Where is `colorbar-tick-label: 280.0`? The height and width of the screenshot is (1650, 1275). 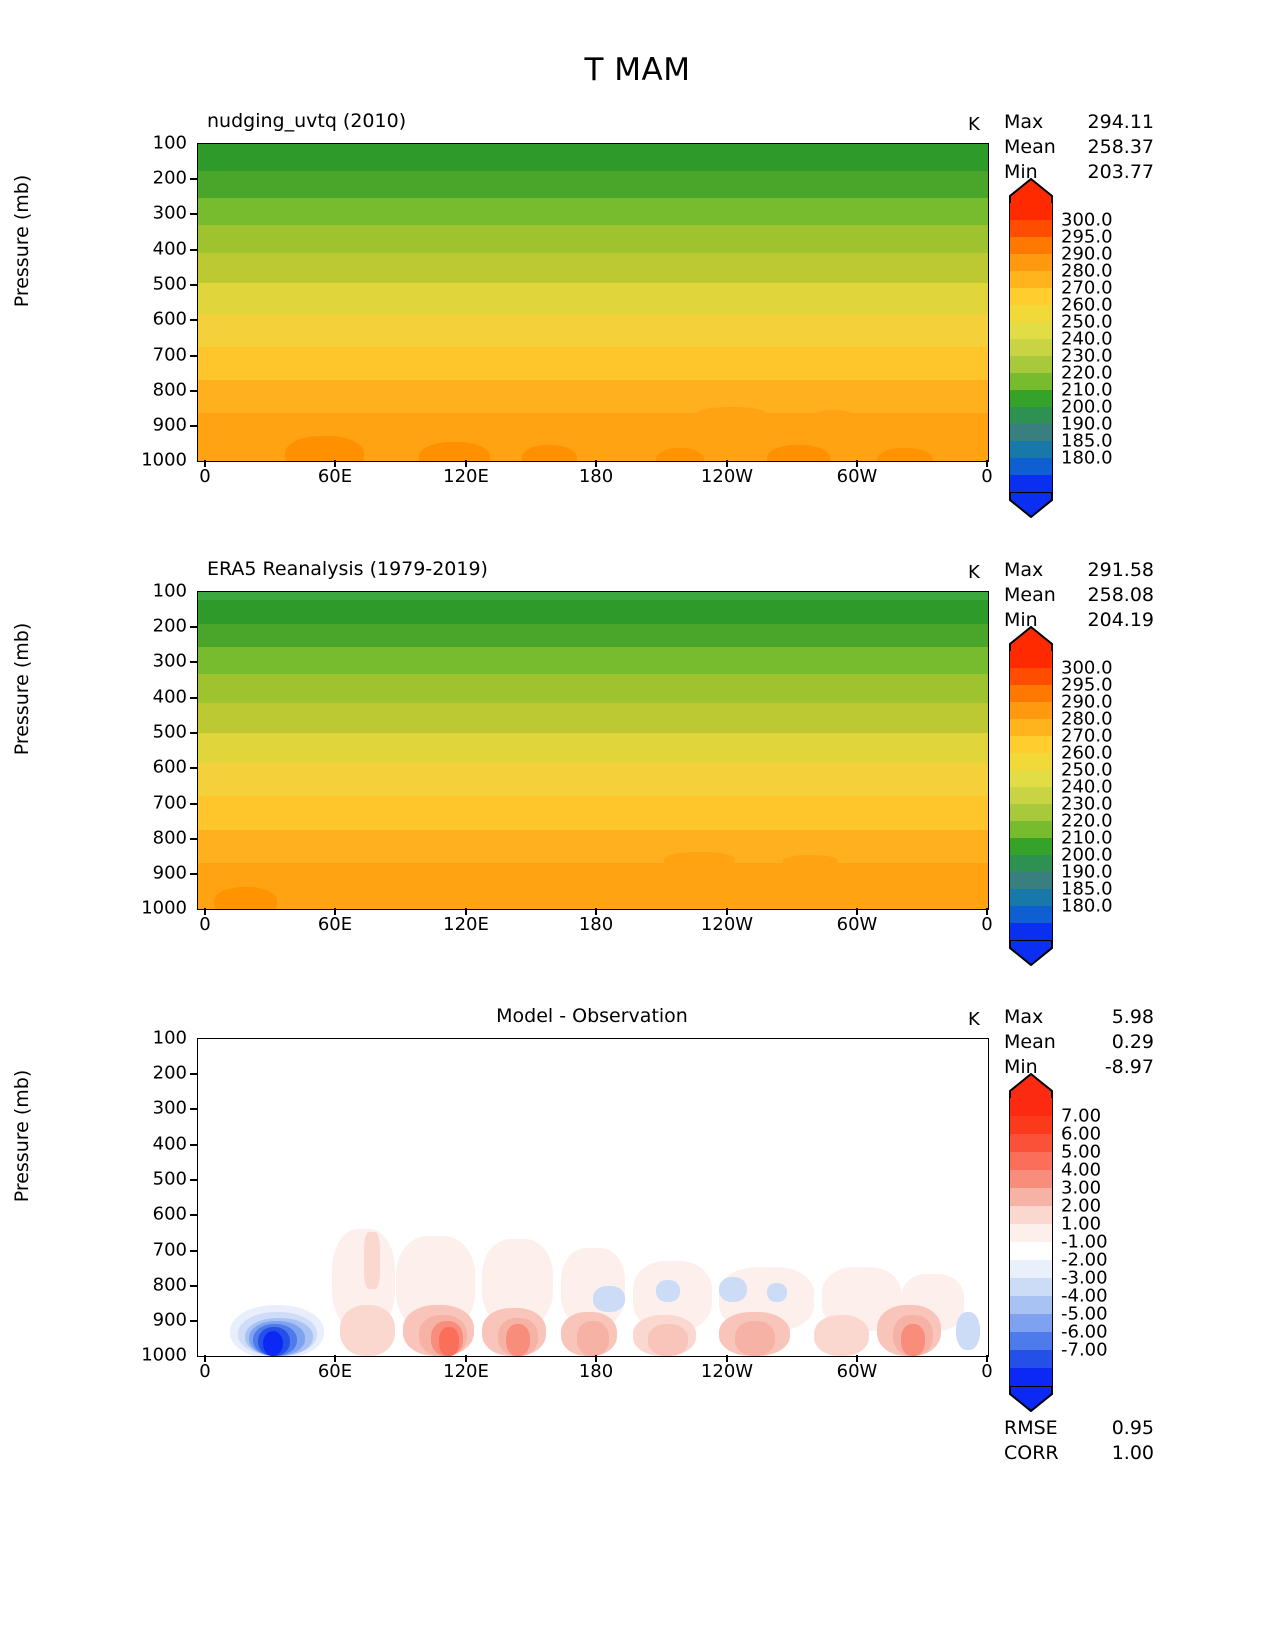 colorbar-tick-label: 280.0 is located at coordinates (1087, 719).